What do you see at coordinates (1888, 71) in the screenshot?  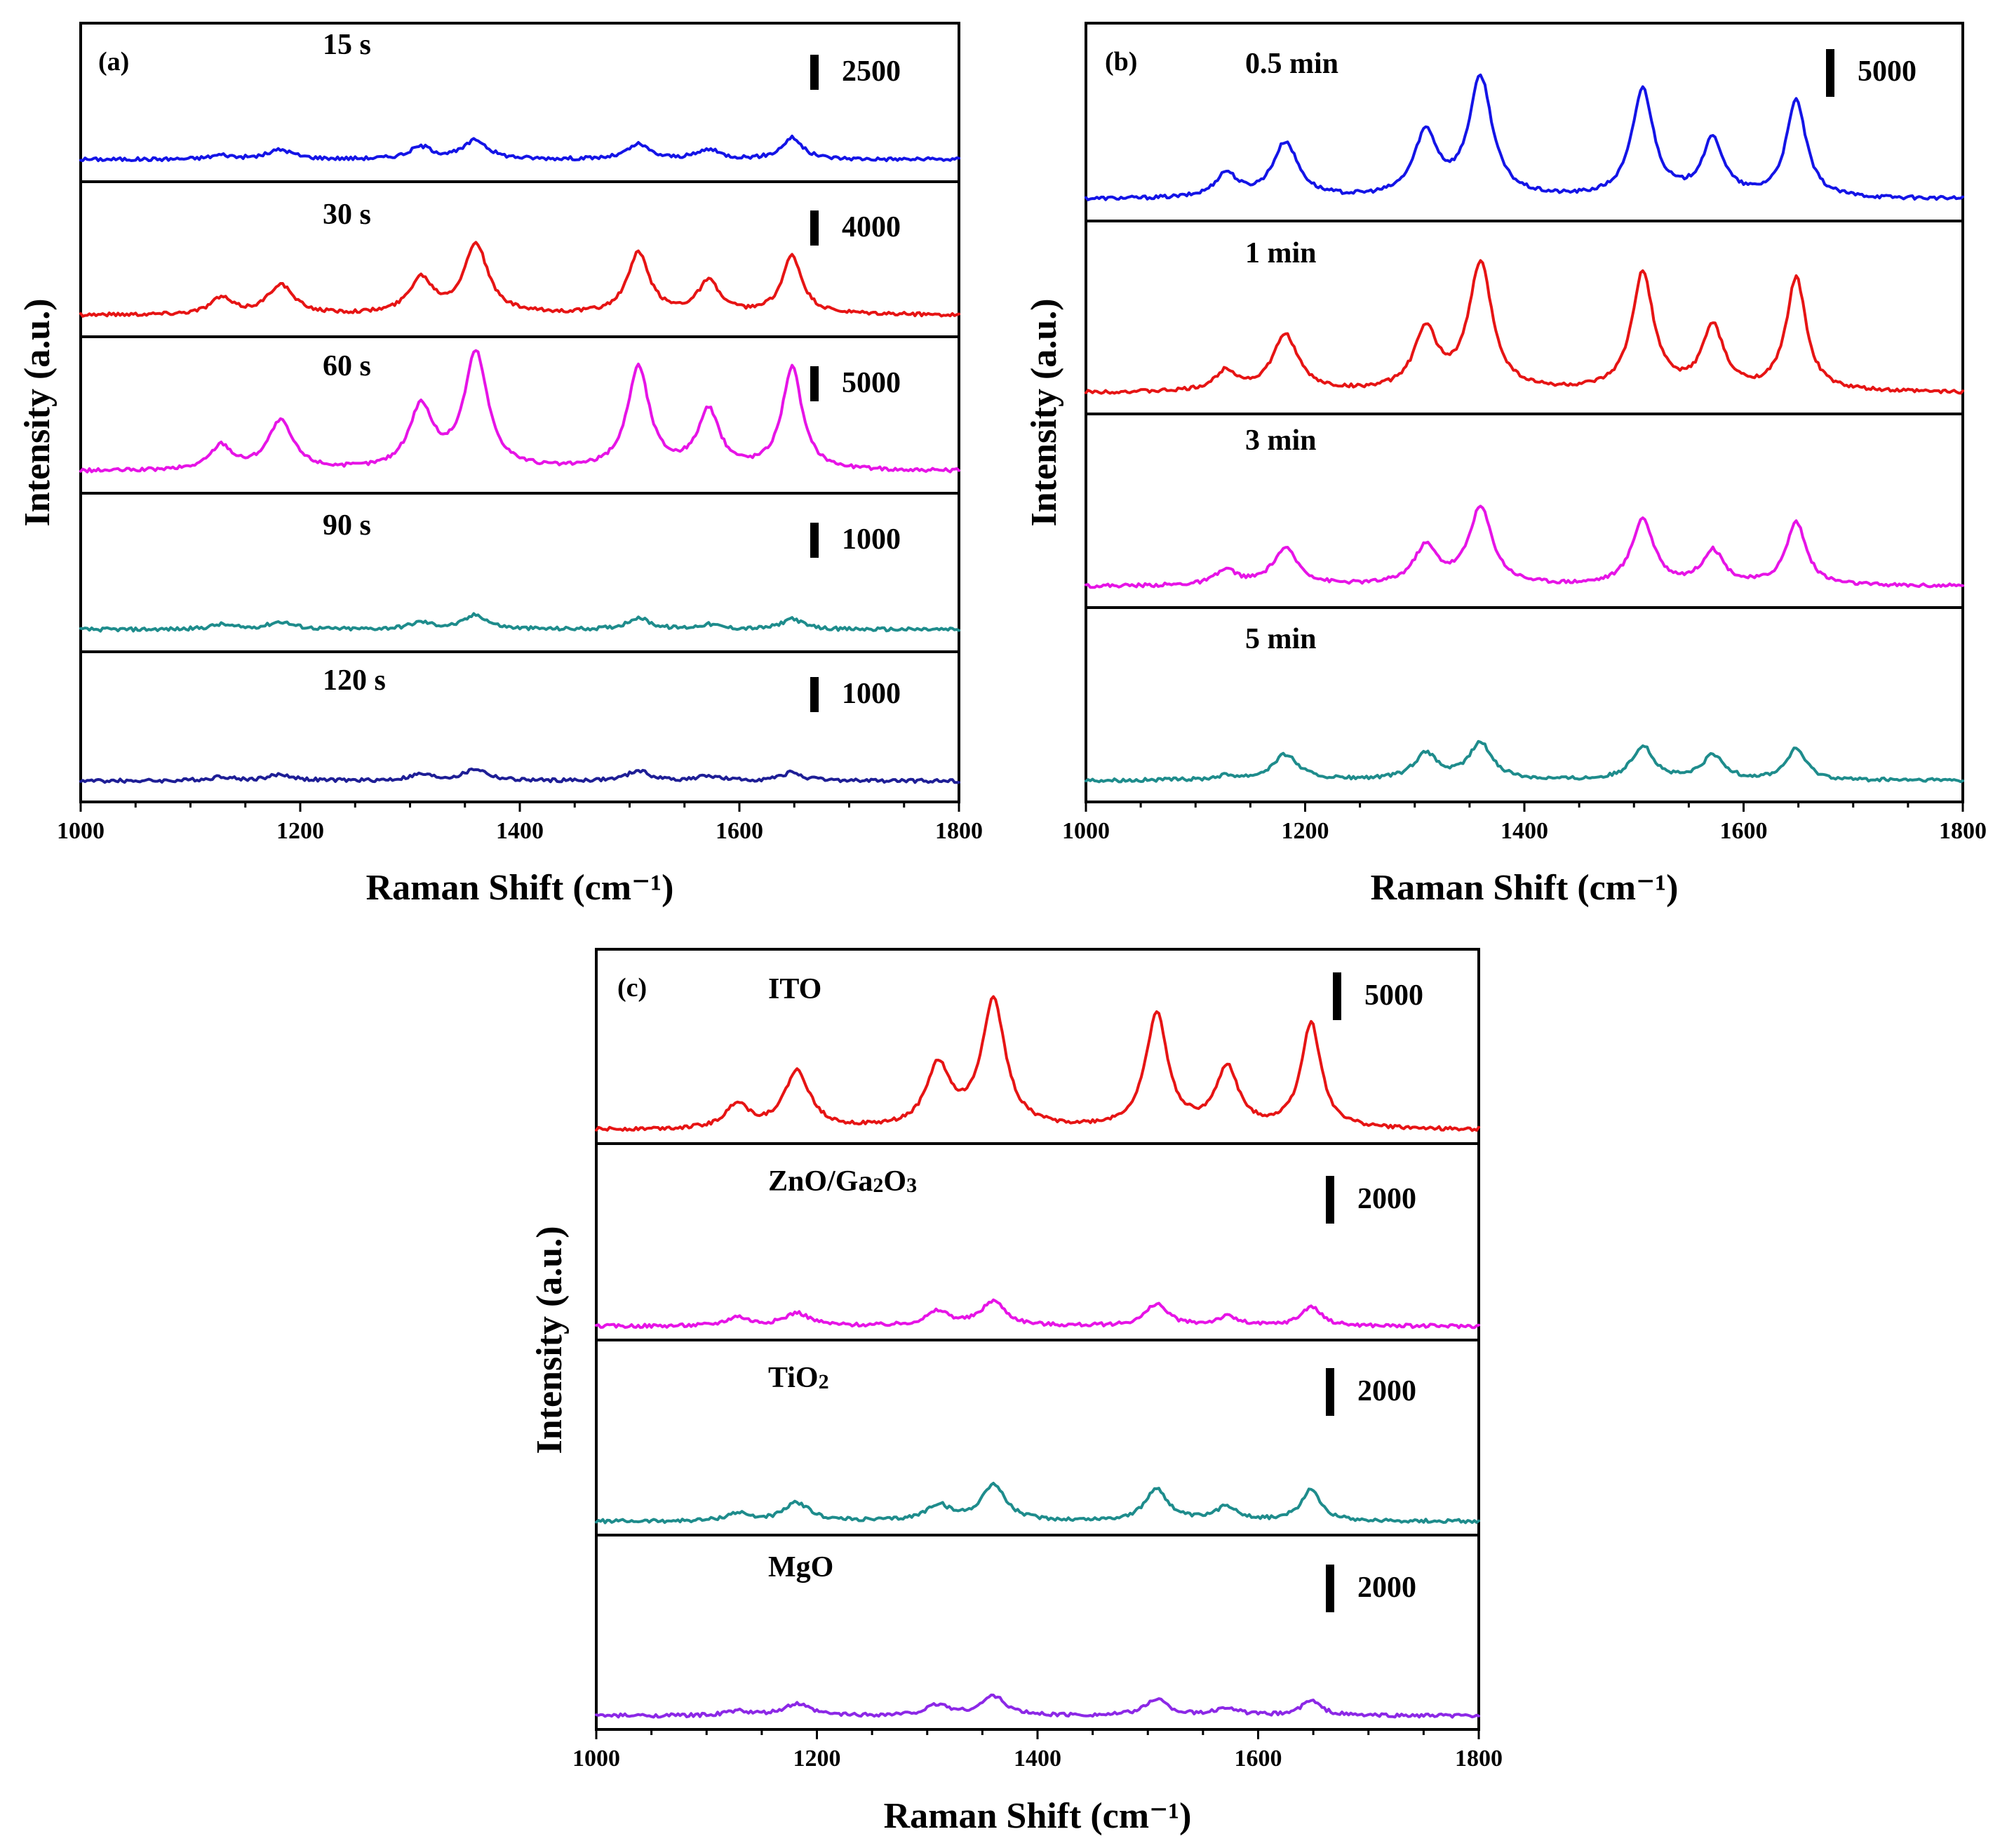 I see `panel-b-scale-label: 5000` at bounding box center [1888, 71].